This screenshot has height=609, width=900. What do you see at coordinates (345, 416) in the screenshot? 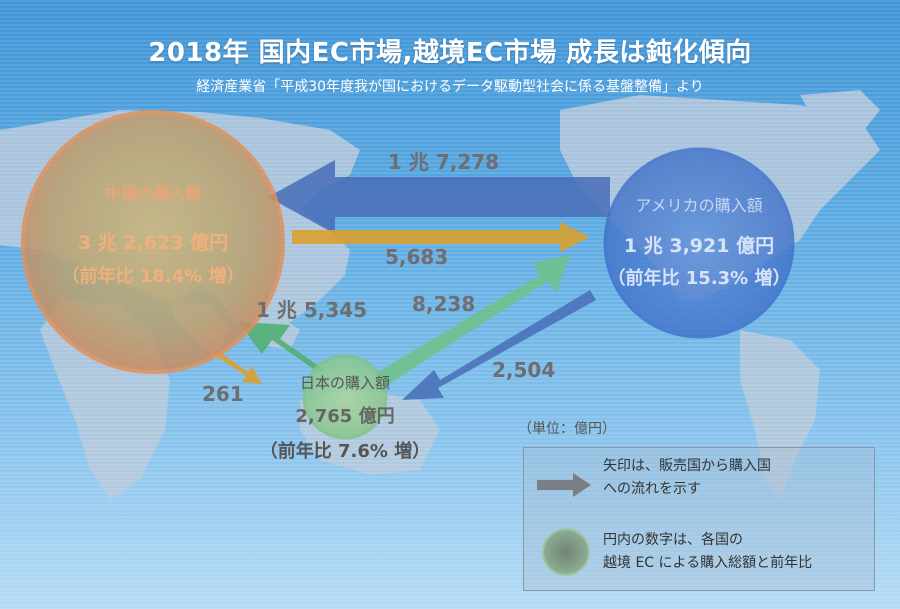
I see `japan-amount: 2,765 億円` at bounding box center [345, 416].